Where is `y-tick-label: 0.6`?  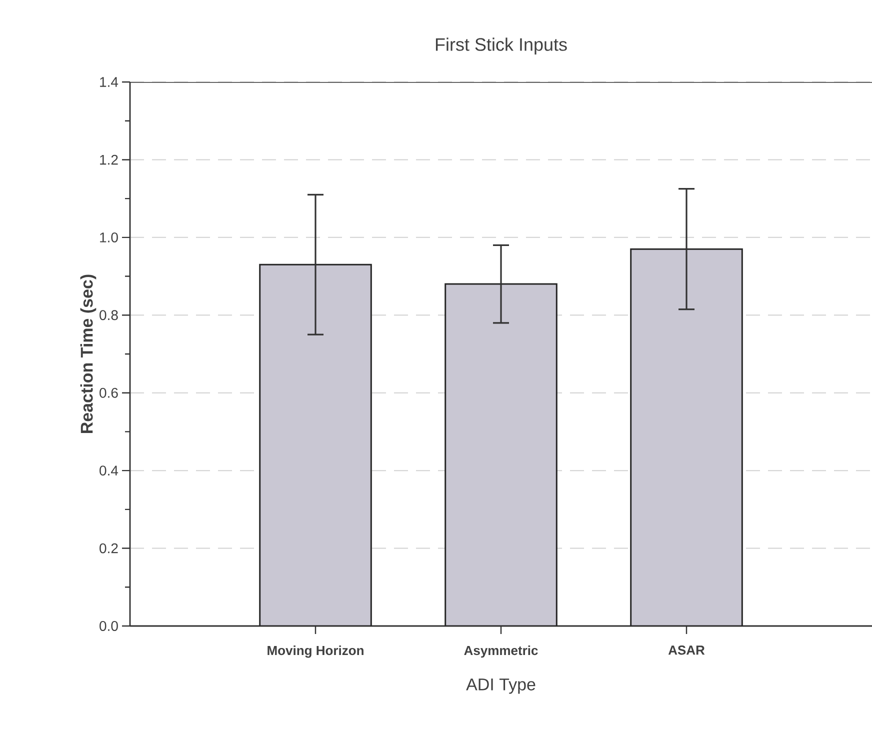 y-tick-label: 0.6 is located at coordinates (109, 393).